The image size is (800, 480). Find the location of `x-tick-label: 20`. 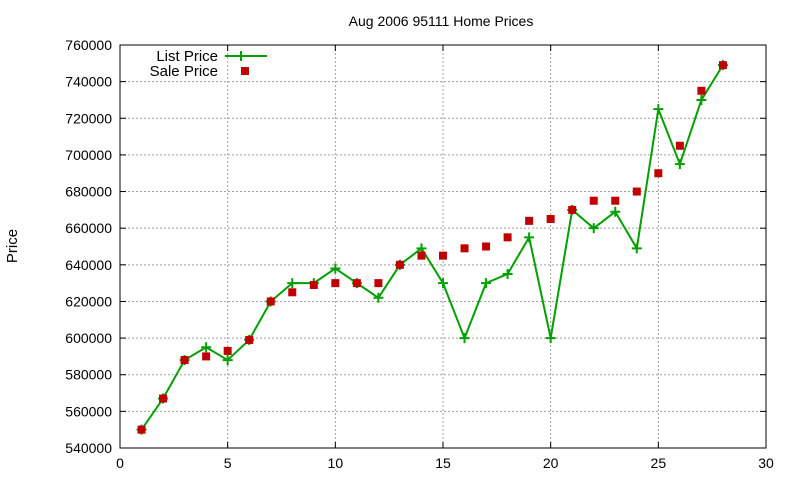

x-tick-label: 20 is located at coordinates (551, 463).